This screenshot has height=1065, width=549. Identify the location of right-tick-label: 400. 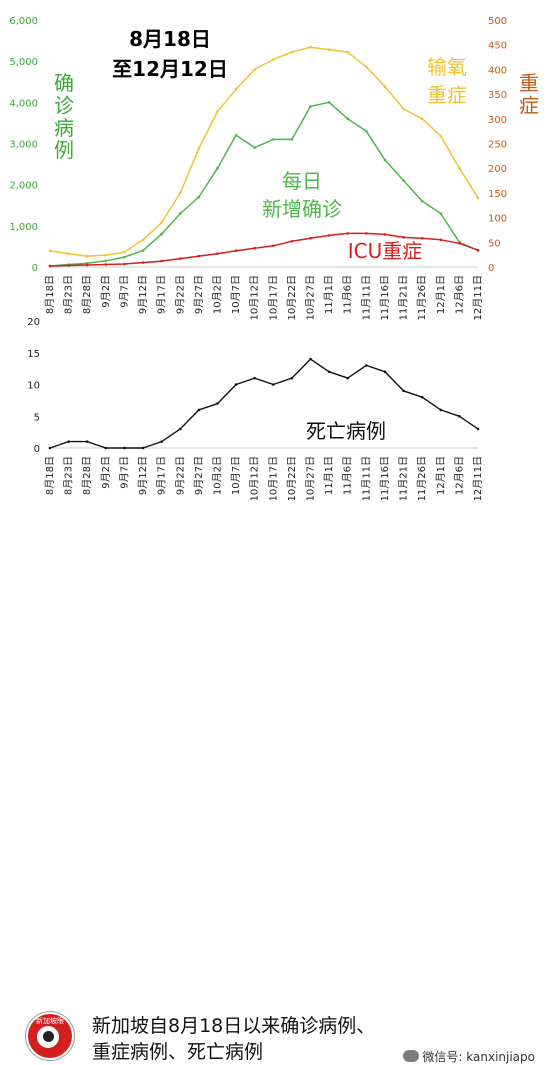
(497, 70).